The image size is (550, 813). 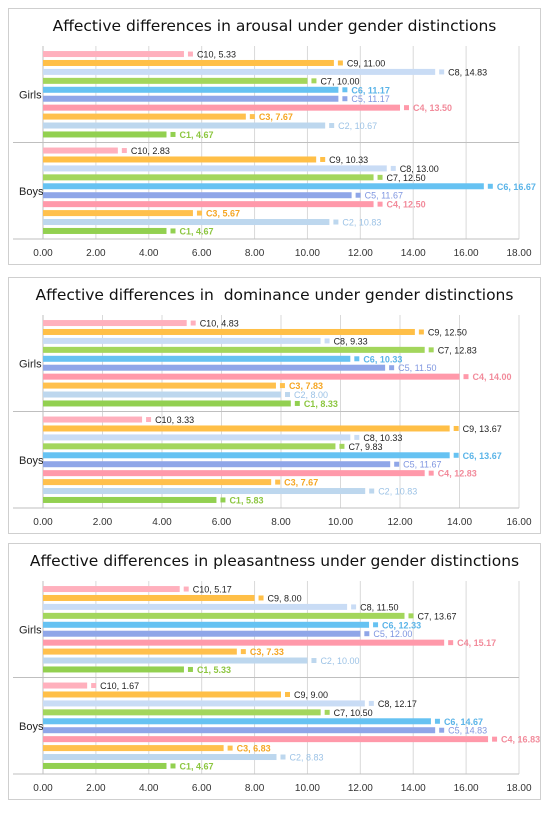 What do you see at coordinates (370, 90) in the screenshot?
I see `data-label: C6, 11.17` at bounding box center [370, 90].